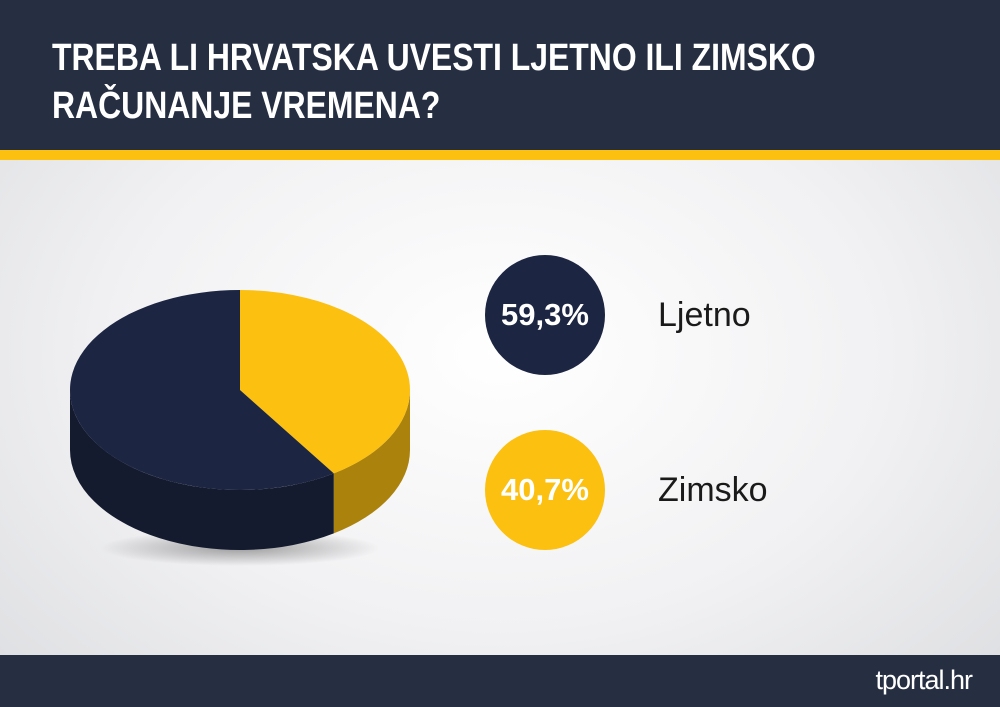 Image resolution: width=1000 pixels, height=707 pixels. Describe the element at coordinates (713, 490) in the screenshot. I see `legend-label: Zimsko` at that location.